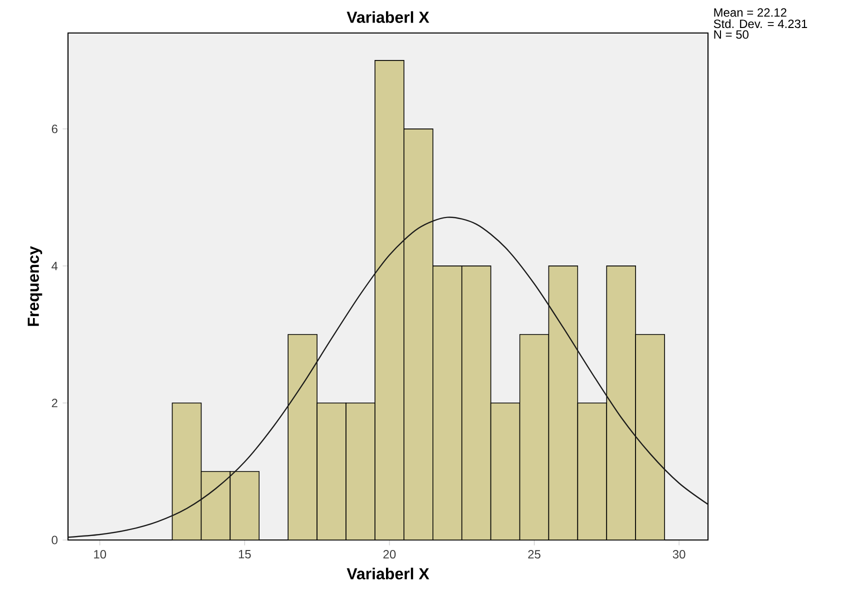  I want to click on x-axis-title: Variaberl X, so click(388, 574).